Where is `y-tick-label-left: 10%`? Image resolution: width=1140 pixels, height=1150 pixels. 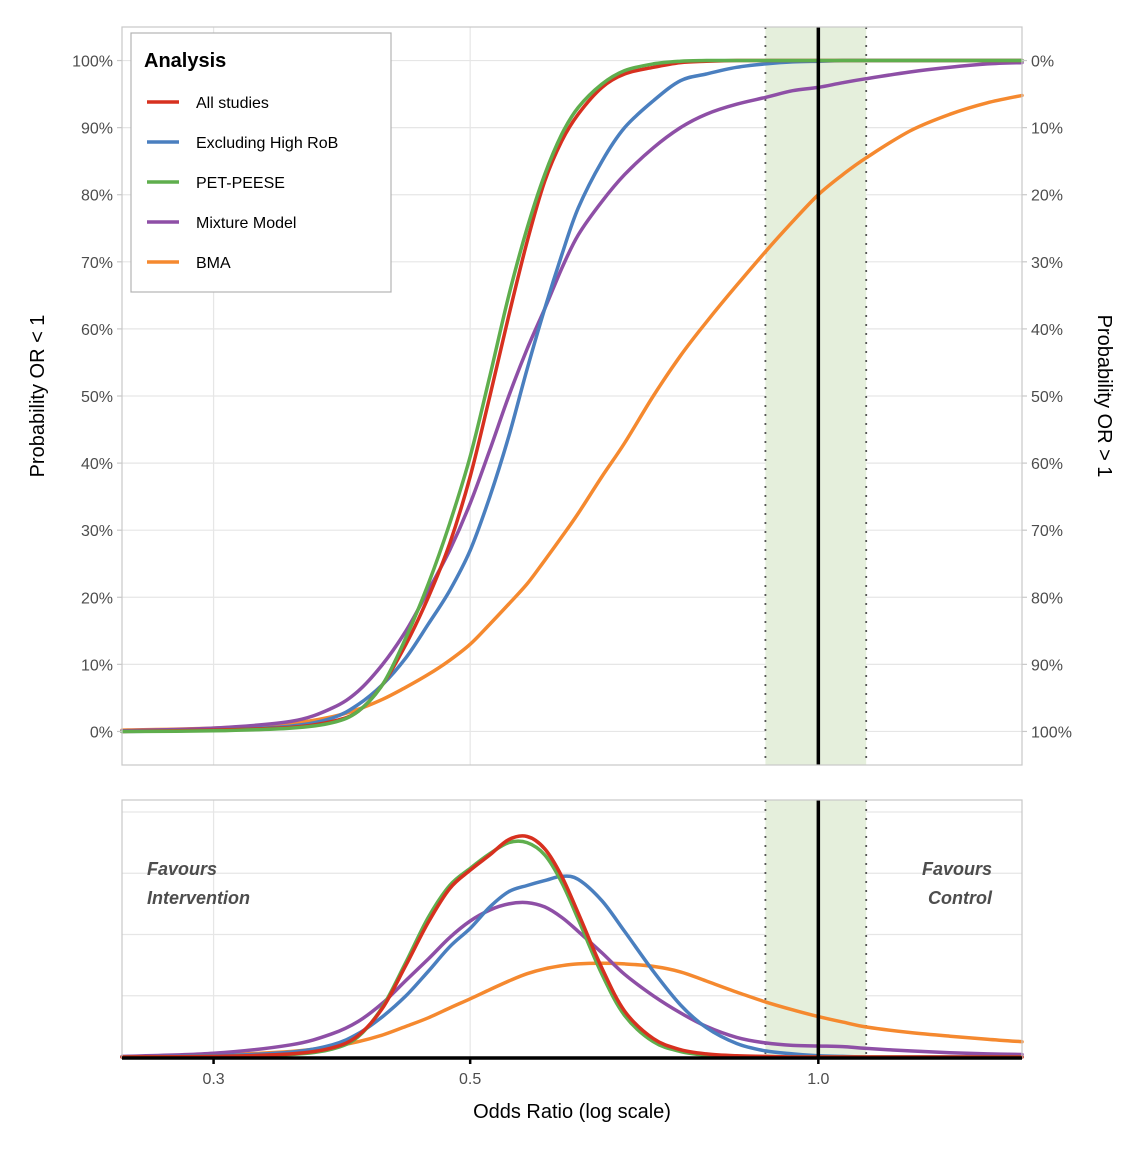
y-tick-label-left: 10% is located at coordinates (97, 665).